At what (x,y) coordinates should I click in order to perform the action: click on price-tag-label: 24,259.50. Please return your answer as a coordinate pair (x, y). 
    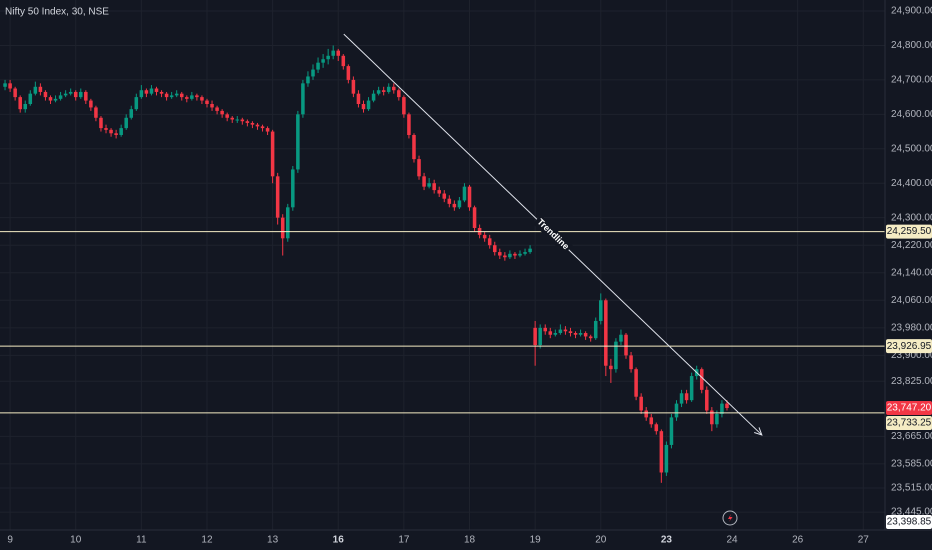
    Looking at the image, I should click on (909, 231).